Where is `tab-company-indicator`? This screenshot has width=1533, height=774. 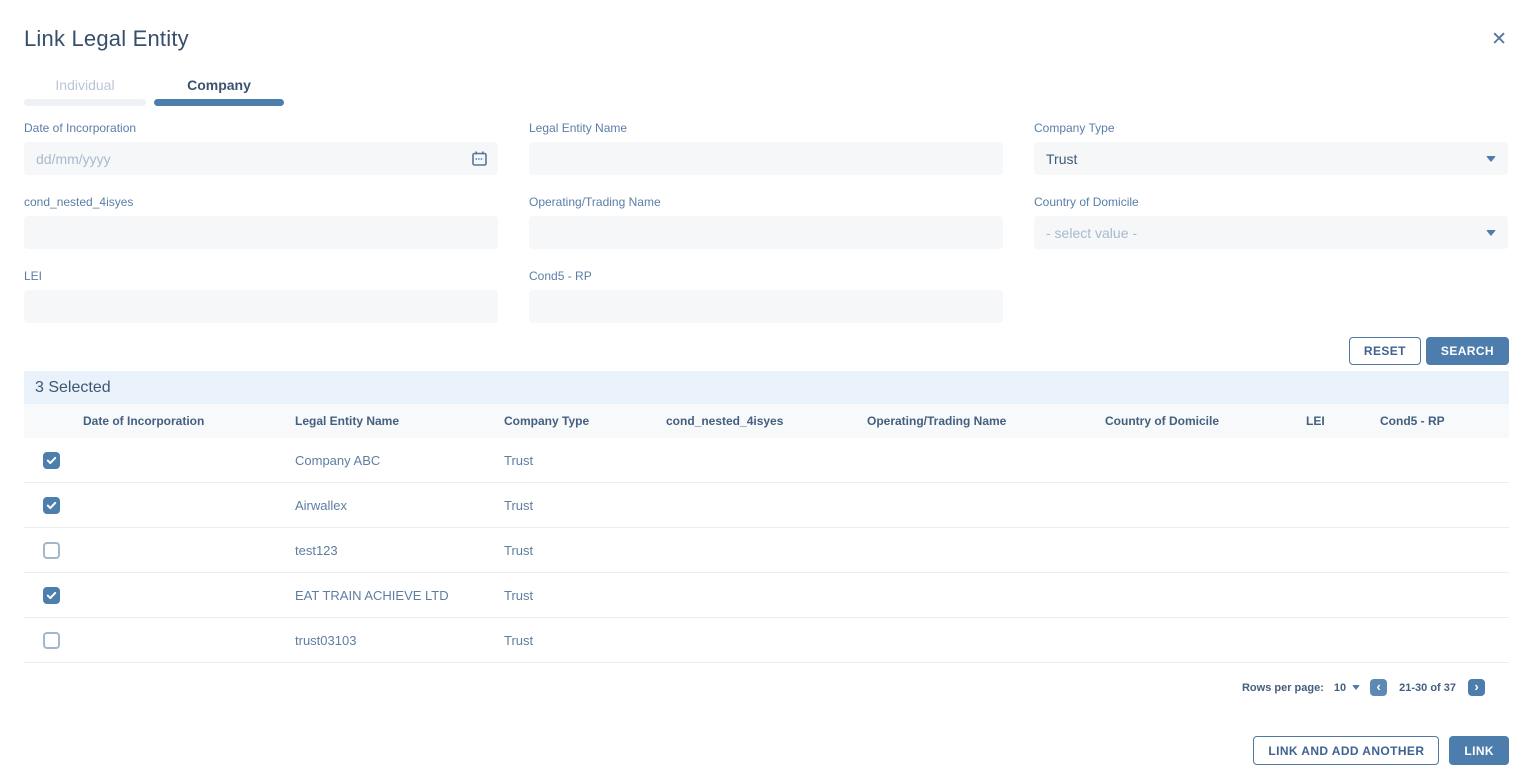 tab-company-indicator is located at coordinates (219, 102).